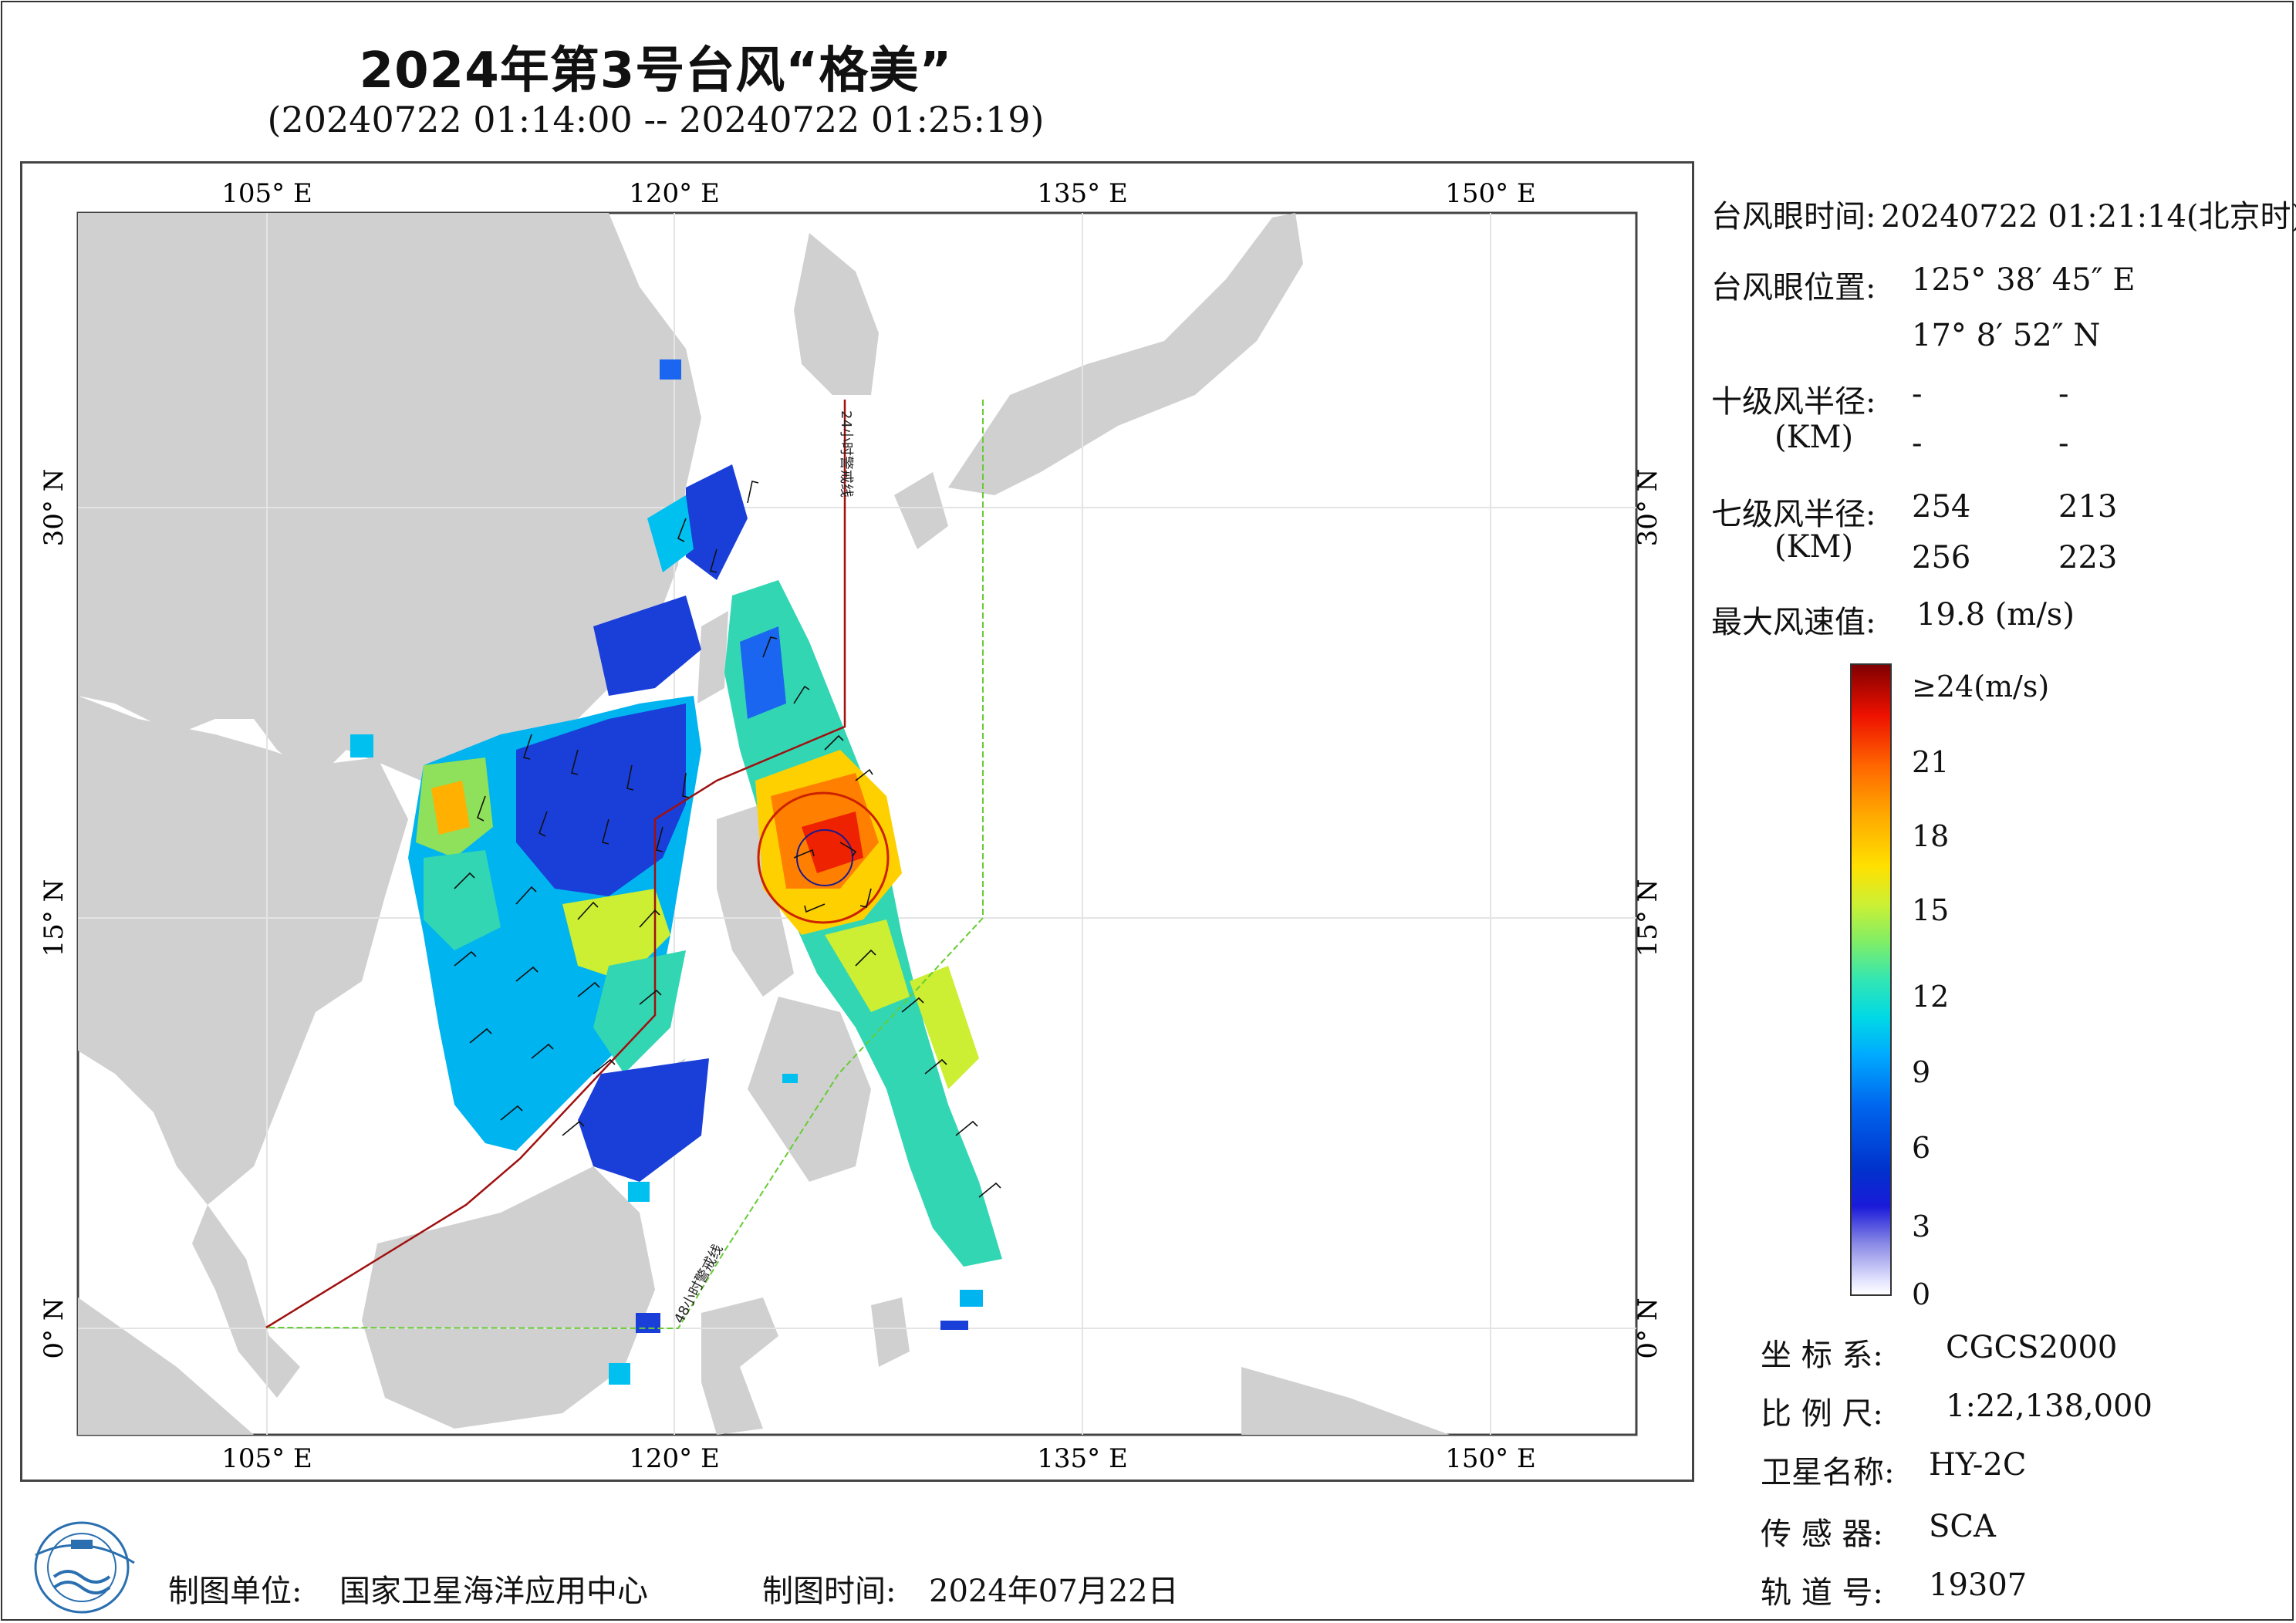  What do you see at coordinates (2024, 280) in the screenshot?
I see `eye-longitude: 125° 38′ 45″ E` at bounding box center [2024, 280].